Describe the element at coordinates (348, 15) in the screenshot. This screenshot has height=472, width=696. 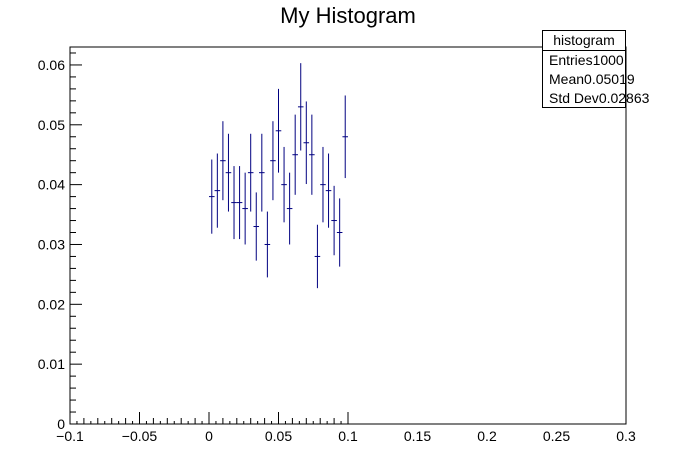
I see `chart-title: My Histogram` at that location.